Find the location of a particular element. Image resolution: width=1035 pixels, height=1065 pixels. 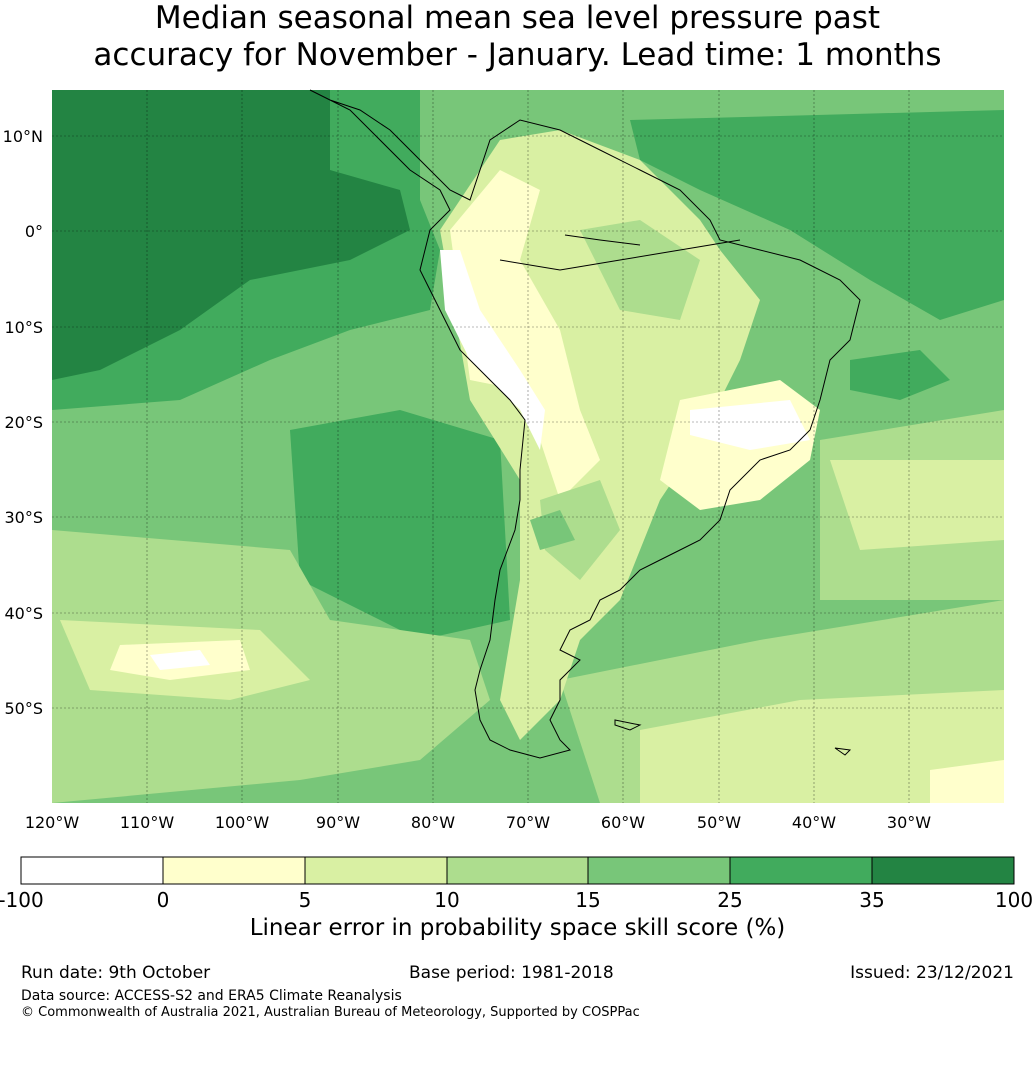

lon-label: 100°W is located at coordinates (242, 822).